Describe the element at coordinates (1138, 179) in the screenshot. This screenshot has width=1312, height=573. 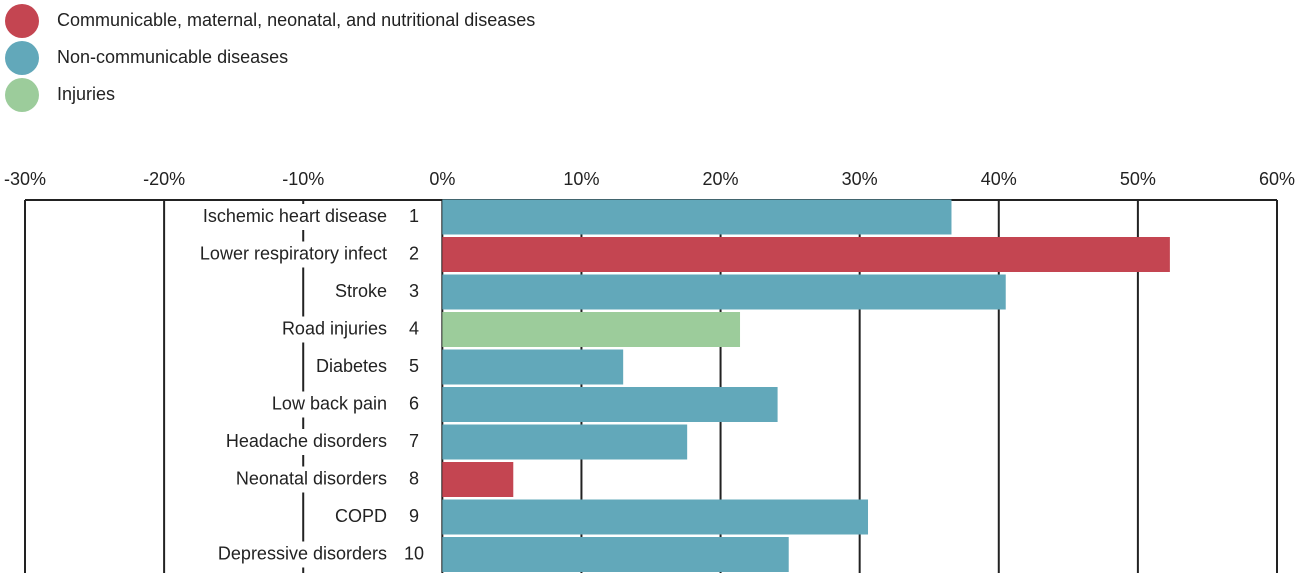
I see `x-tick-label: 50%` at that location.